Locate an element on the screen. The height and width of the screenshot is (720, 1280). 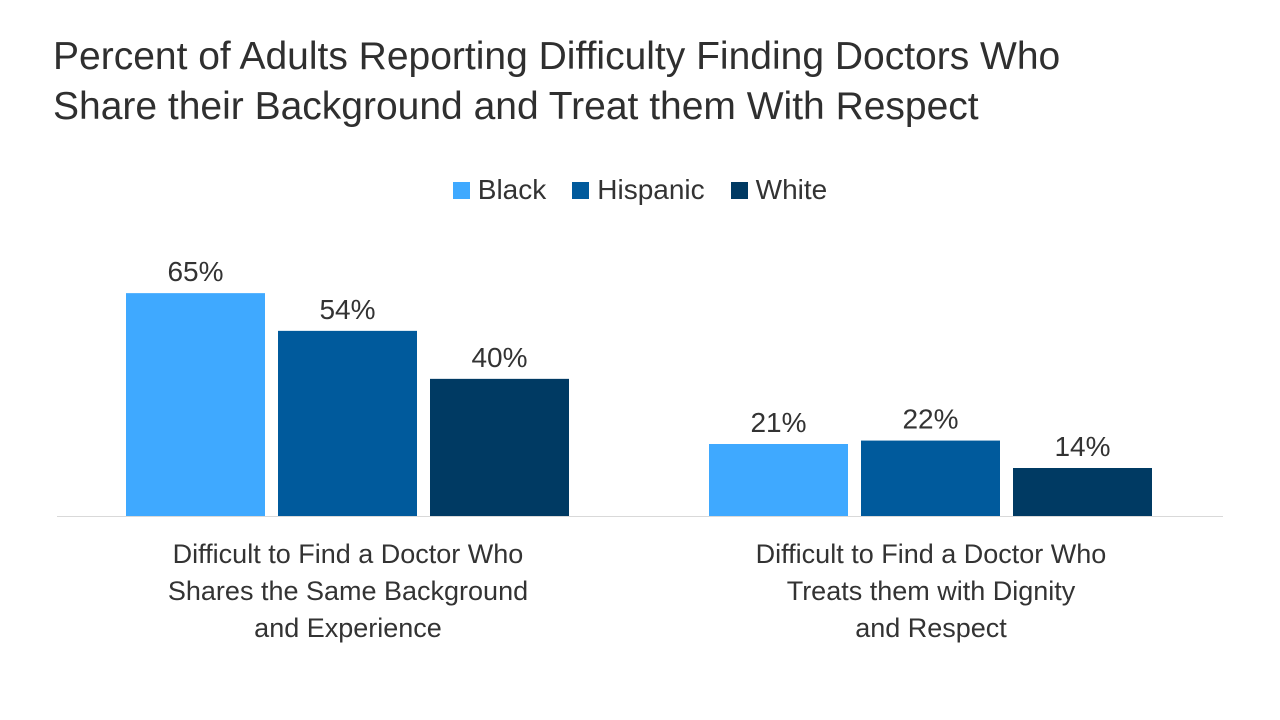
legend-label-black: Black is located at coordinates (512, 189).